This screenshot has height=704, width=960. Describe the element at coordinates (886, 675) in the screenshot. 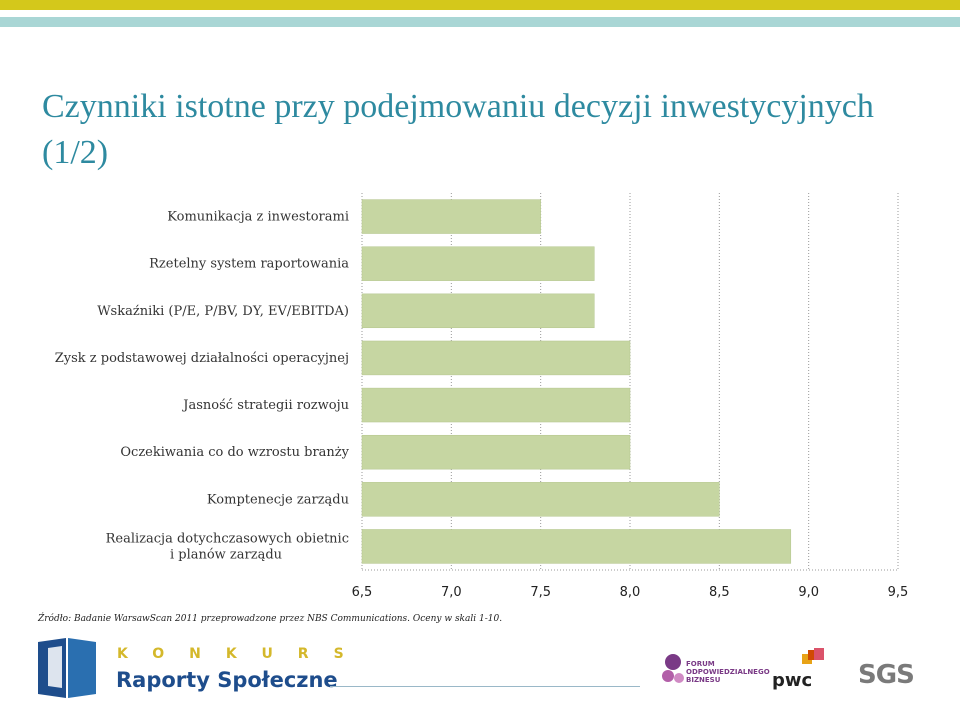

I see `sgs-logo-text: SGS` at that location.